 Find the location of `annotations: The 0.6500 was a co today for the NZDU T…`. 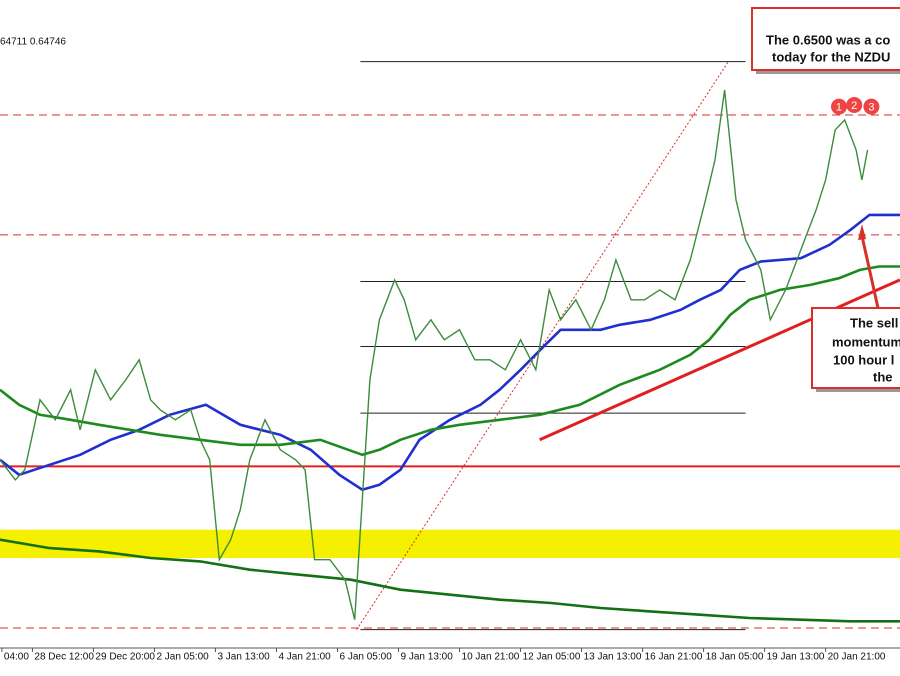

annotations: The 0.6500 was a co today for the NZDU T… is located at coordinates (825, 199).